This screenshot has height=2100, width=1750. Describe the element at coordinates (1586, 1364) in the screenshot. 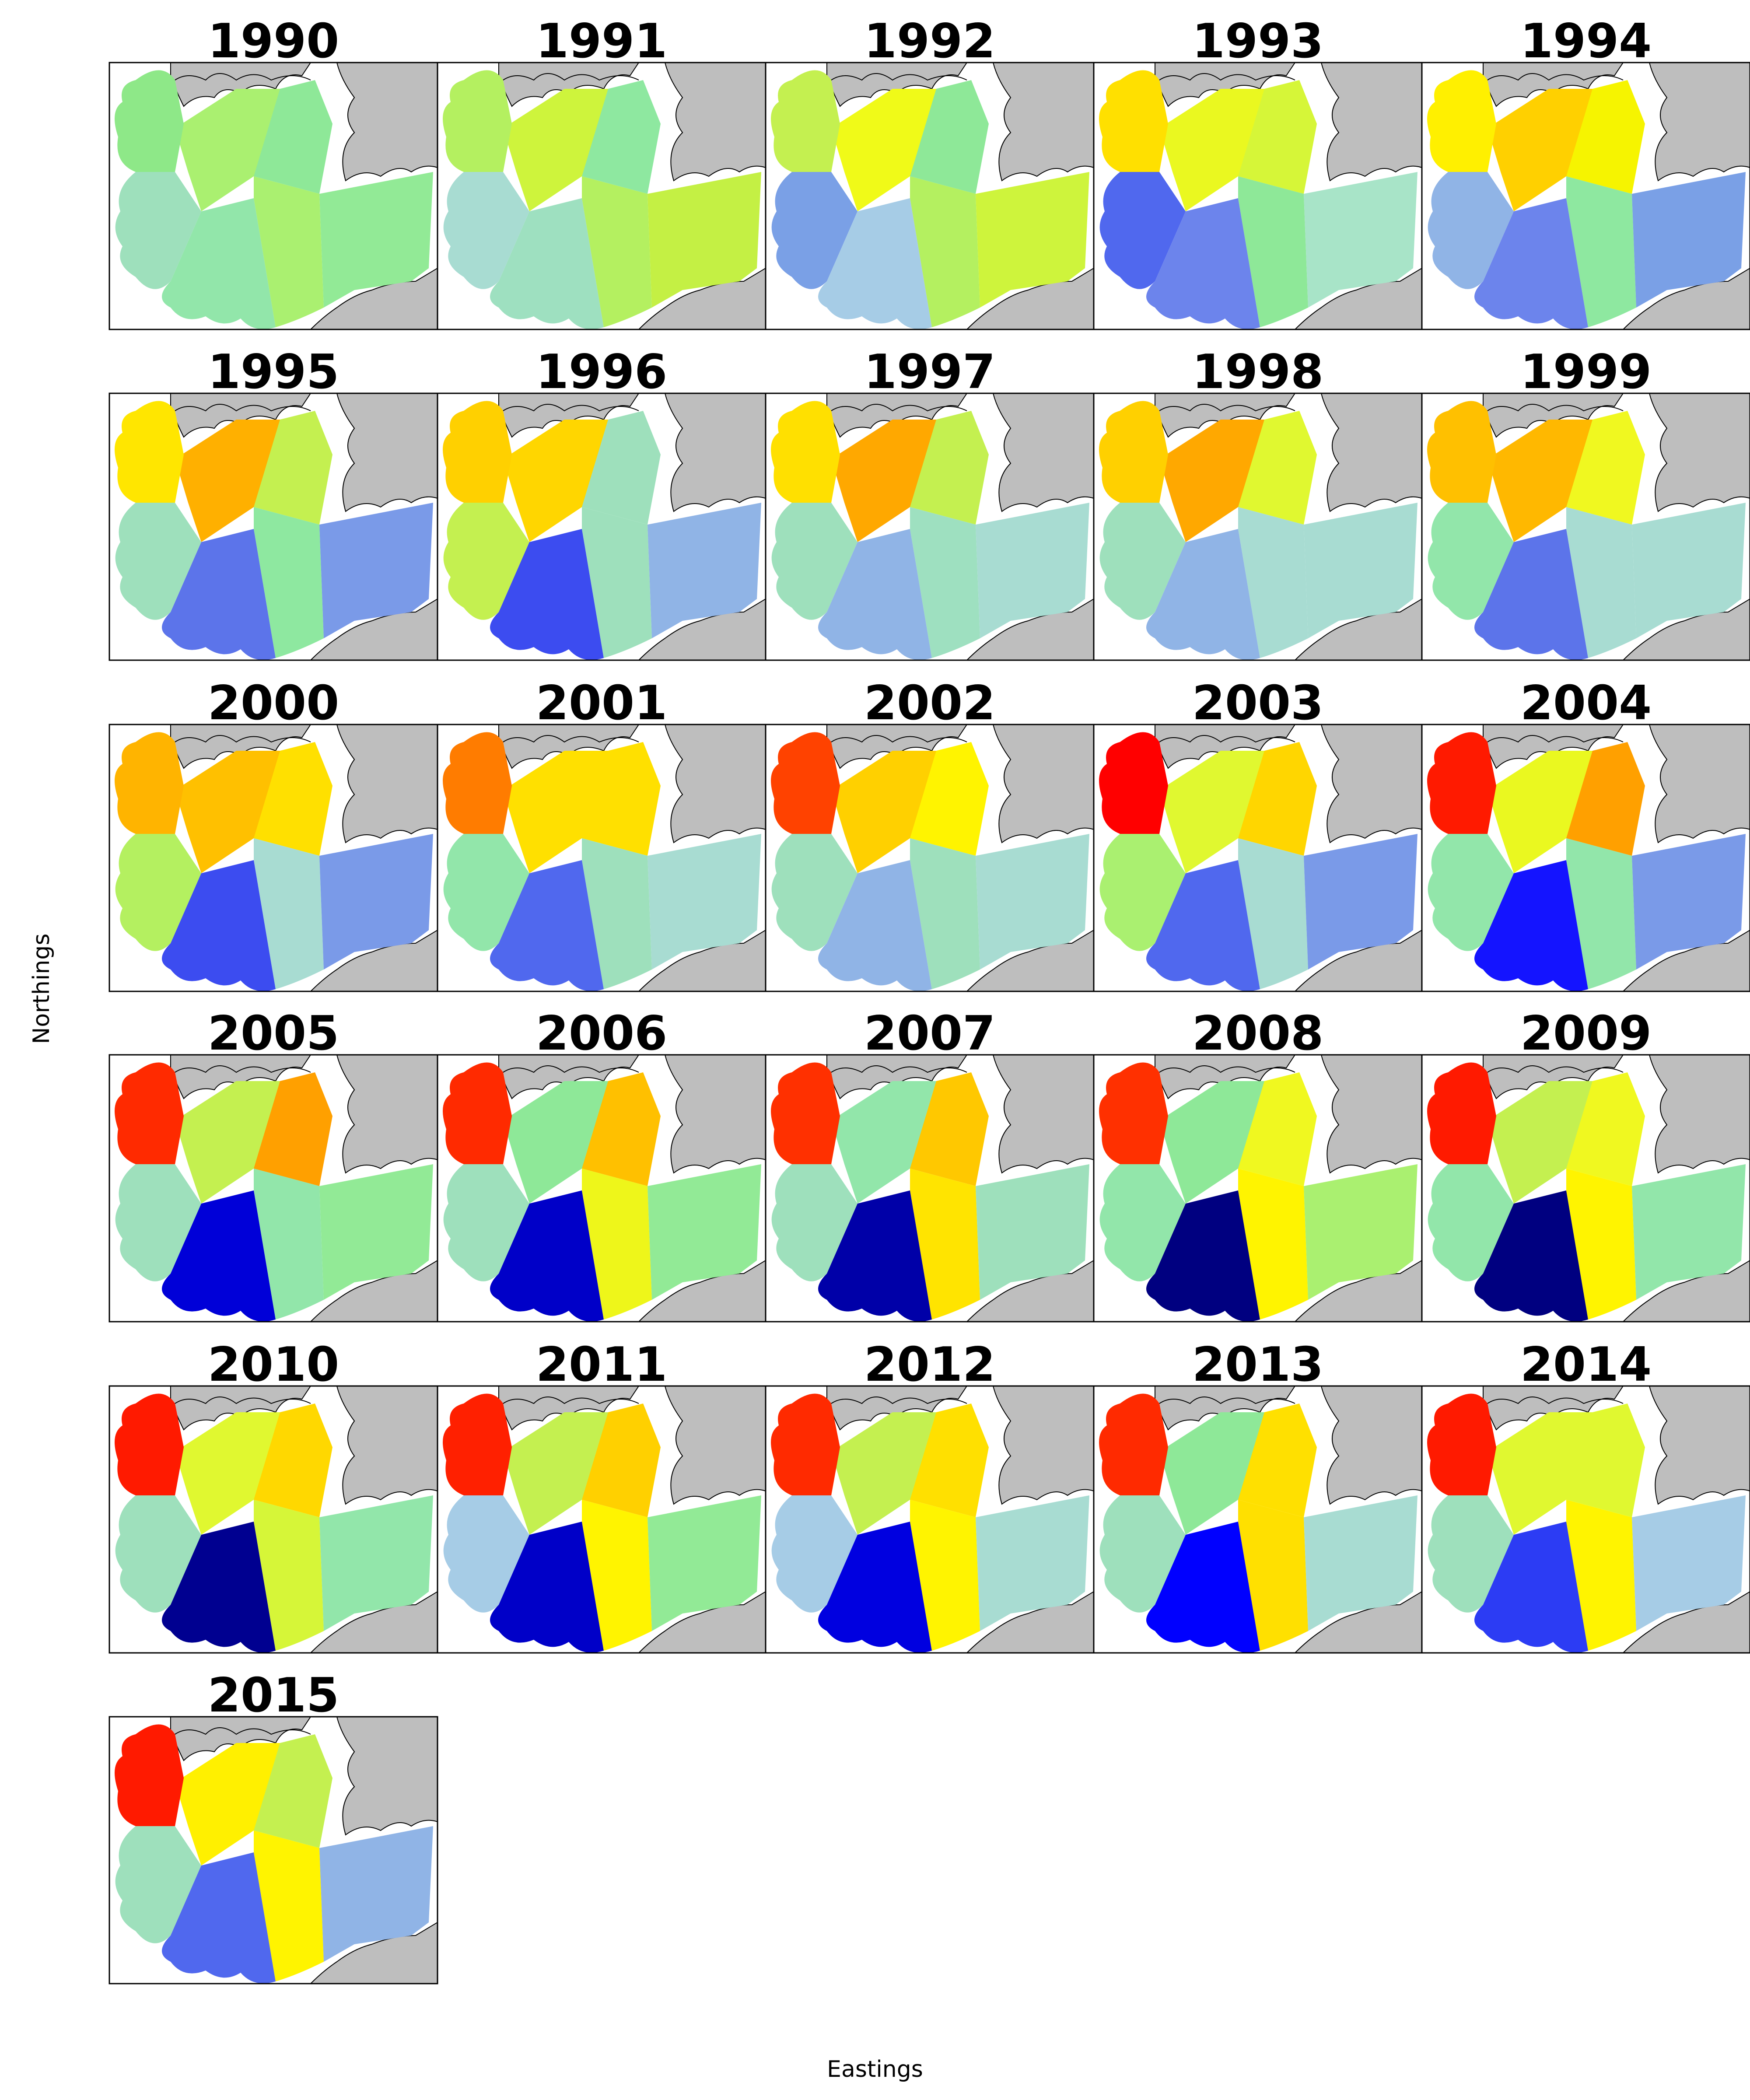

I see `panel-year-title: 2014` at that location.